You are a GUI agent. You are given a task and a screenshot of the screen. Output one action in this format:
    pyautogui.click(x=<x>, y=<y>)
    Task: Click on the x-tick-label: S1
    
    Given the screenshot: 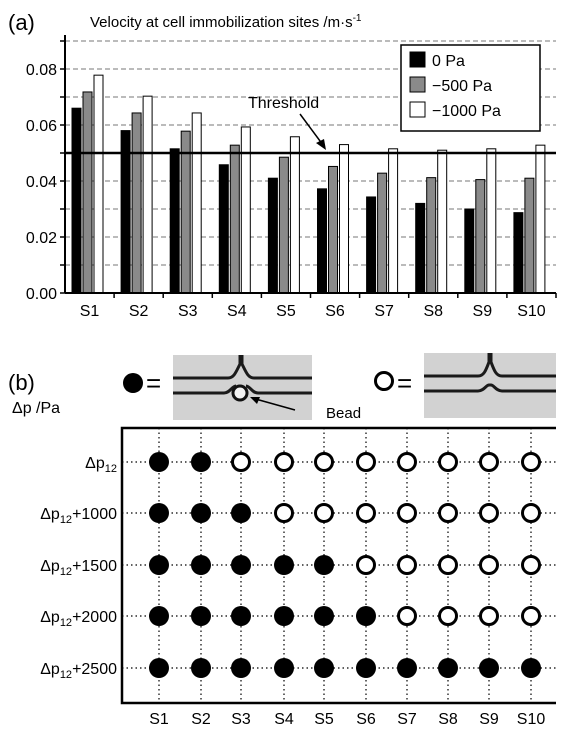 What is the action you would take?
    pyautogui.click(x=90, y=311)
    